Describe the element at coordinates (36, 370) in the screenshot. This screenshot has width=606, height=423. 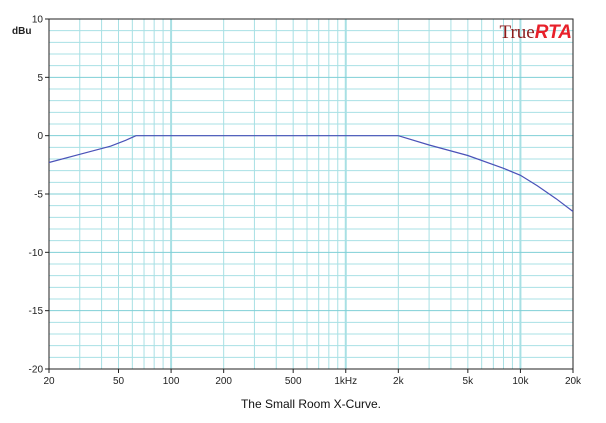
I see `y-tick-label: -20` at that location.